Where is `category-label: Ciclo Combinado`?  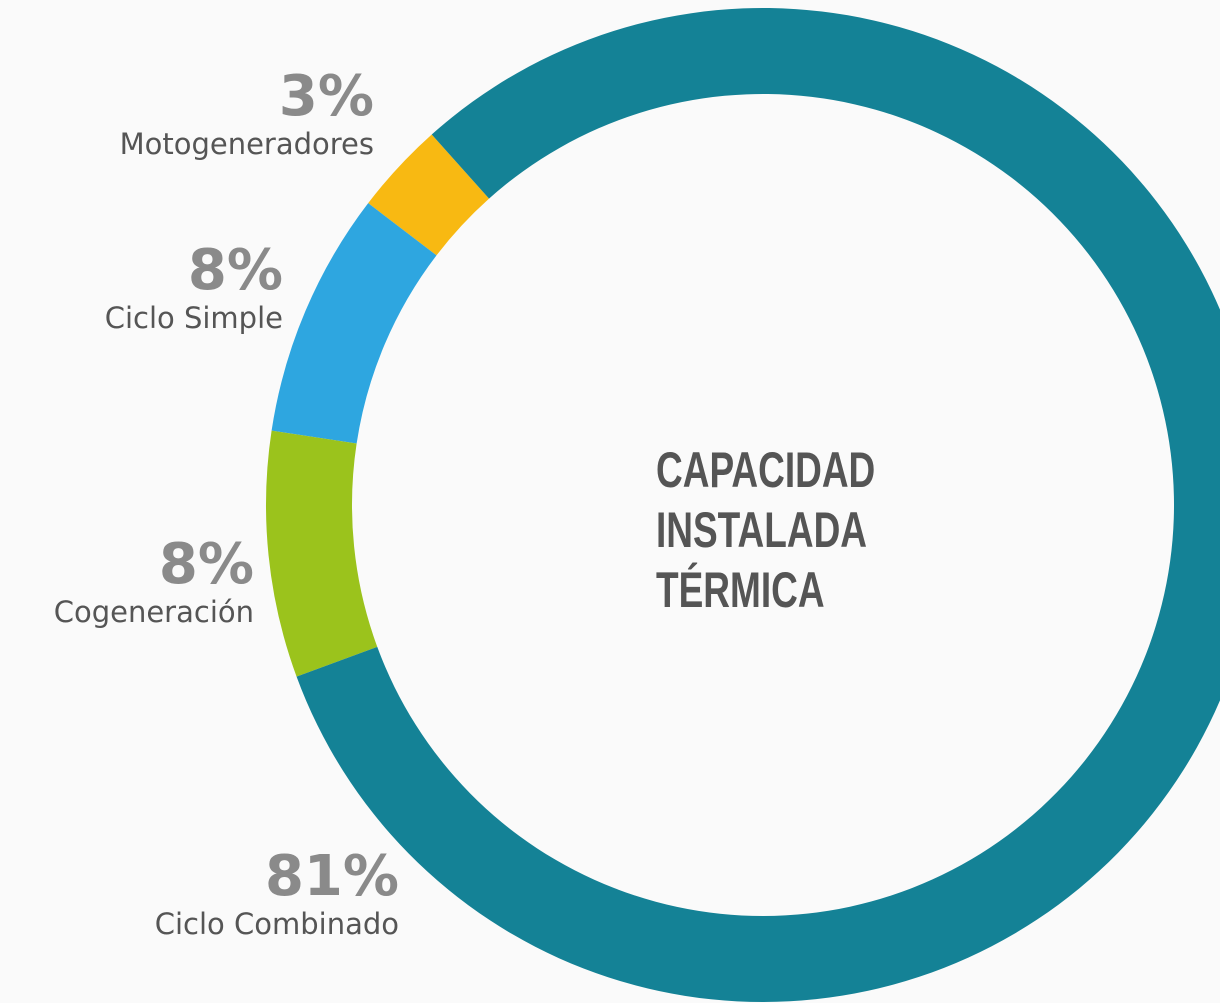
category-label: Ciclo Combinado is located at coordinates (277, 924).